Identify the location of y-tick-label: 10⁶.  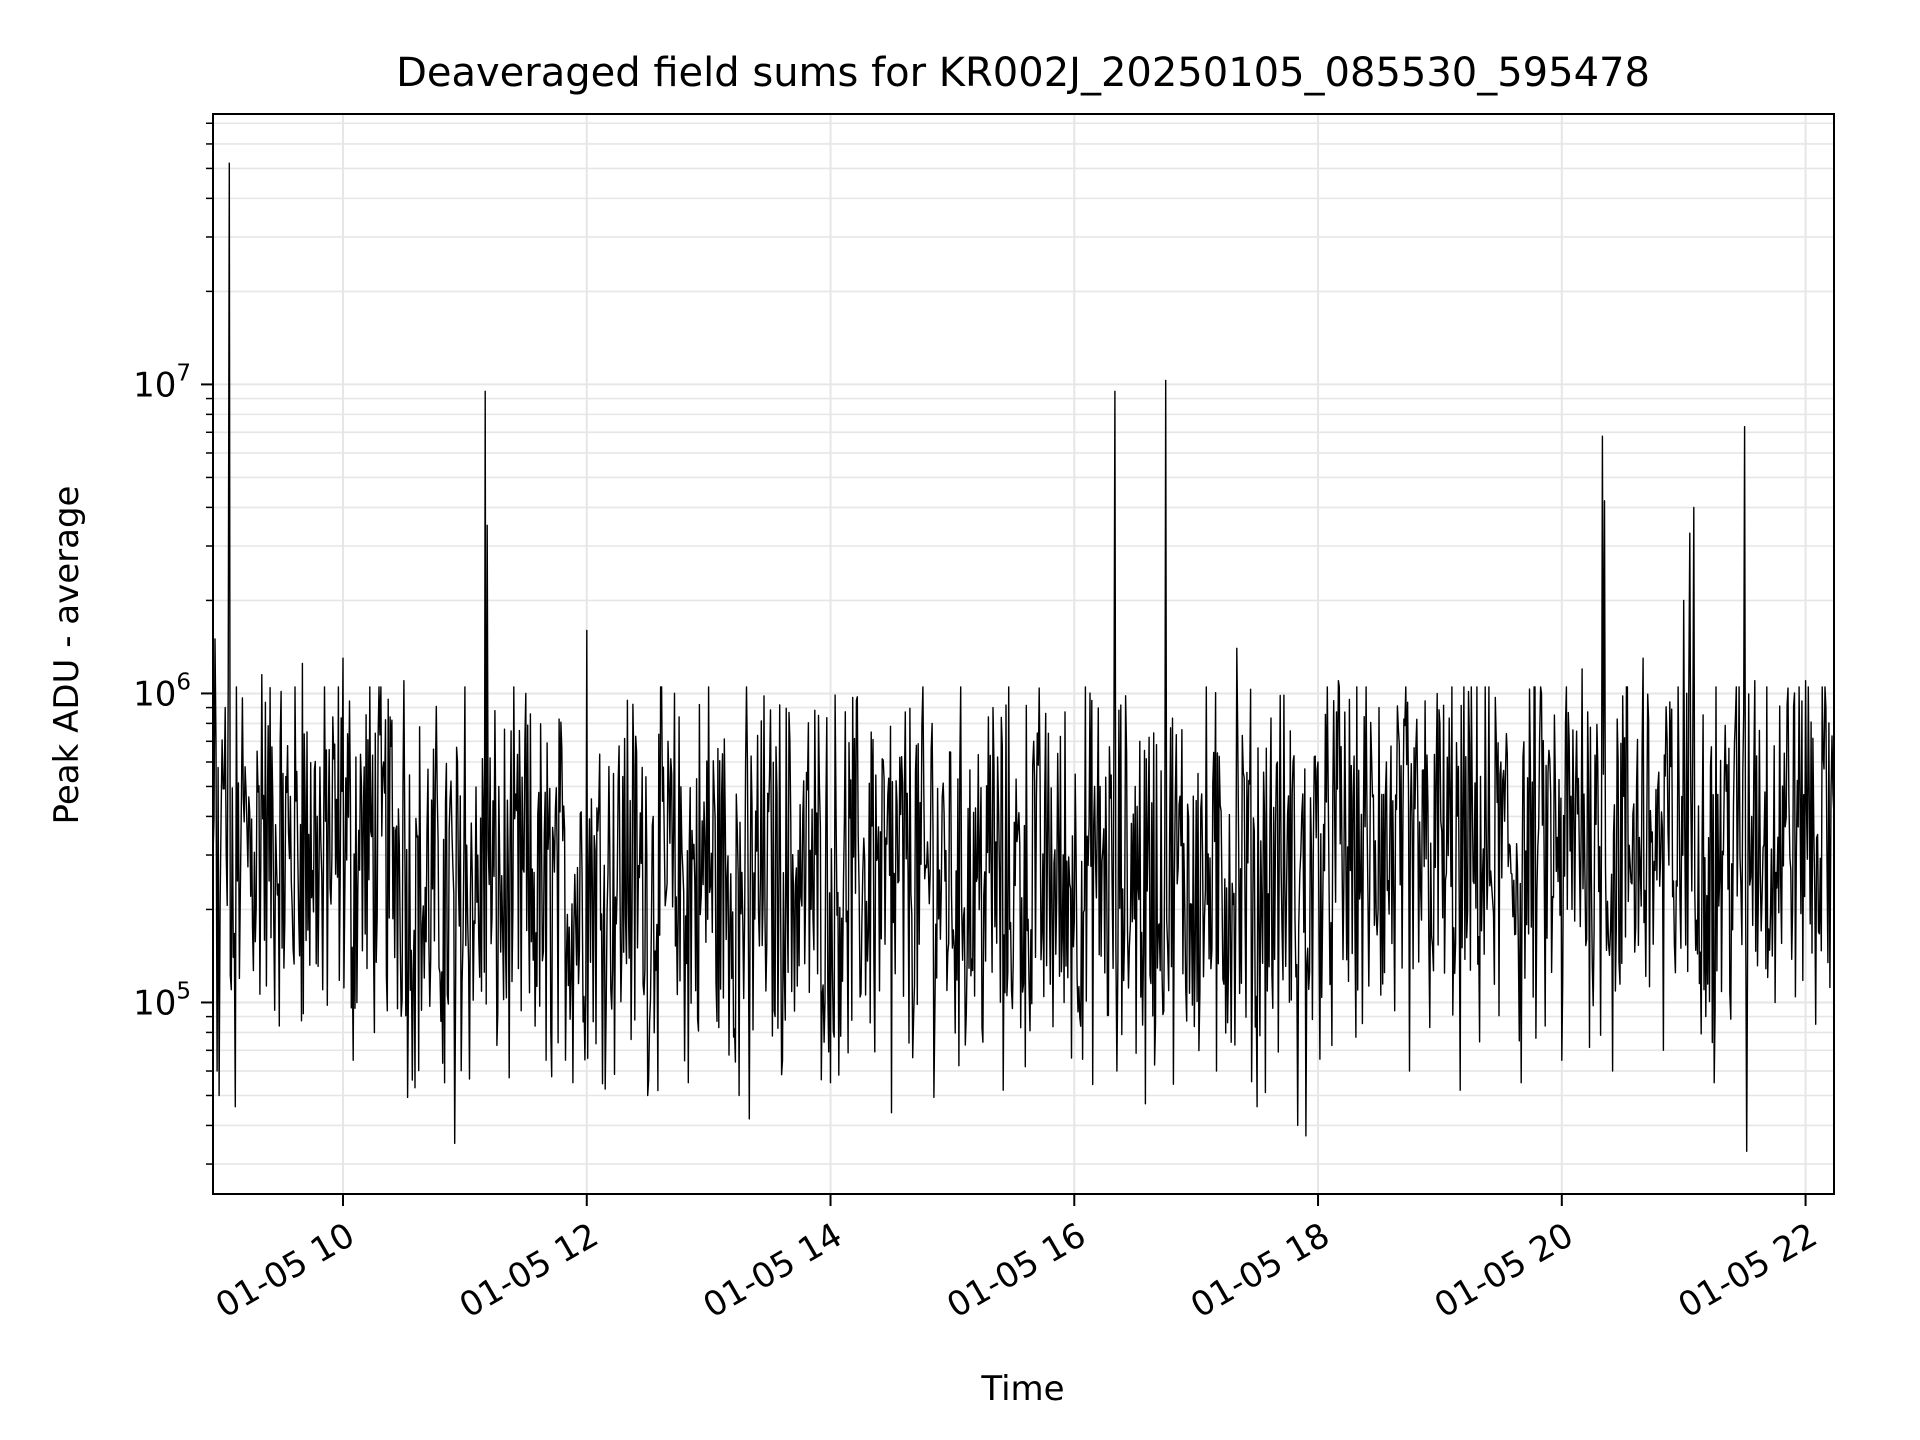
(162, 691).